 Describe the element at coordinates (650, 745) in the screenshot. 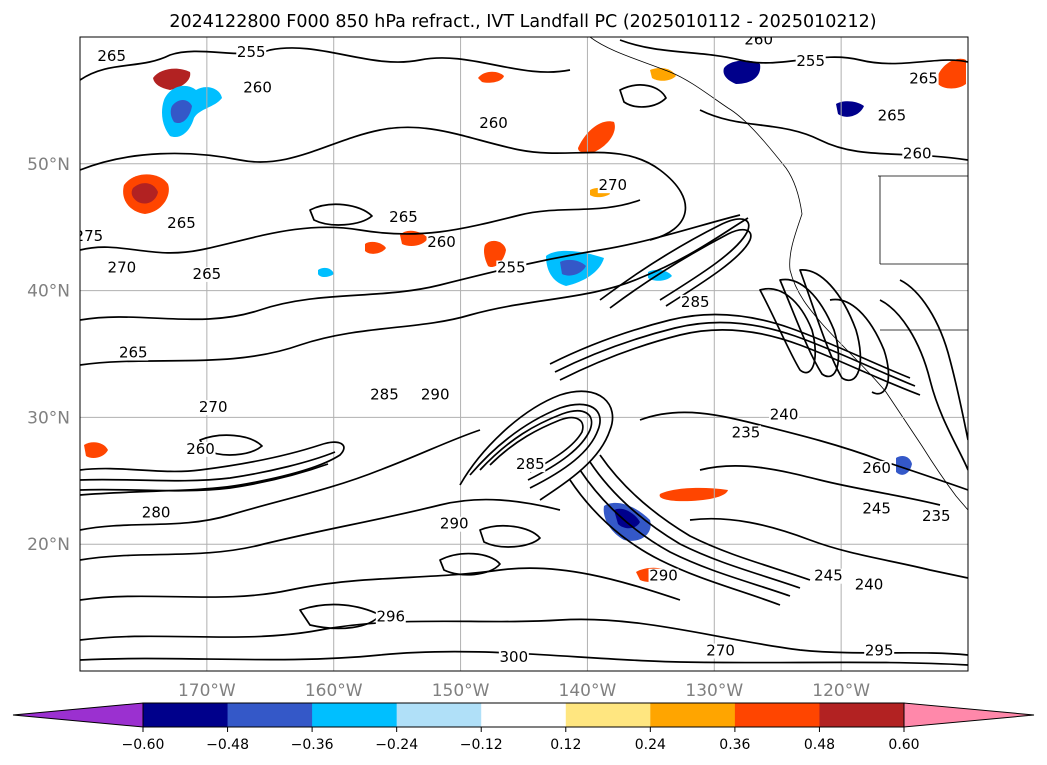

I see `colorbar-tick-label: 0.24` at that location.